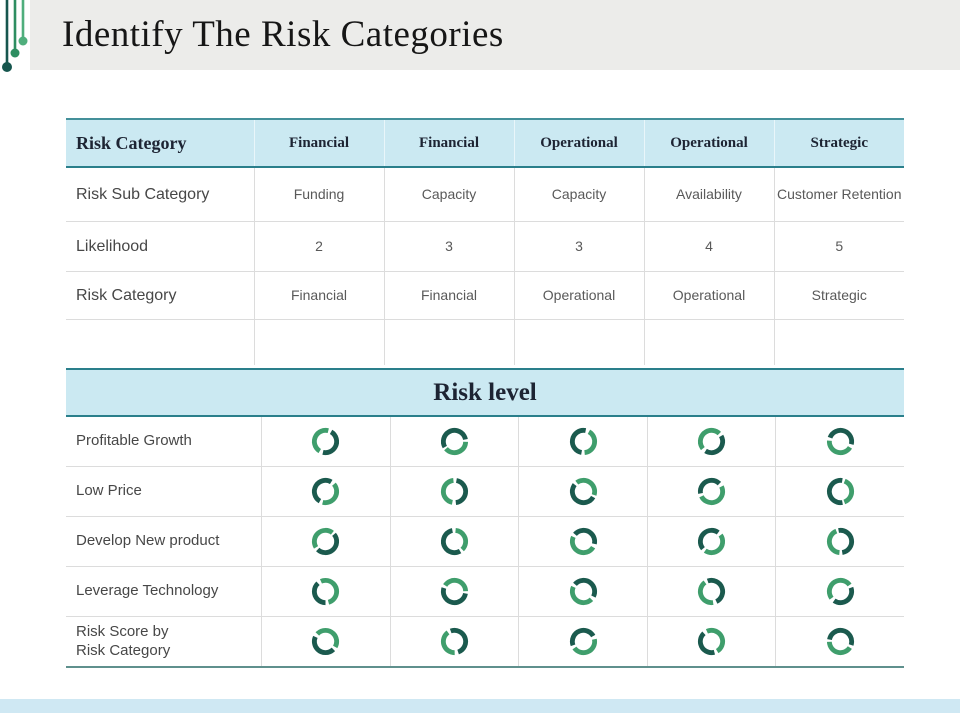 The height and width of the screenshot is (720, 960). I want to click on matrix-row, so click(485, 342).